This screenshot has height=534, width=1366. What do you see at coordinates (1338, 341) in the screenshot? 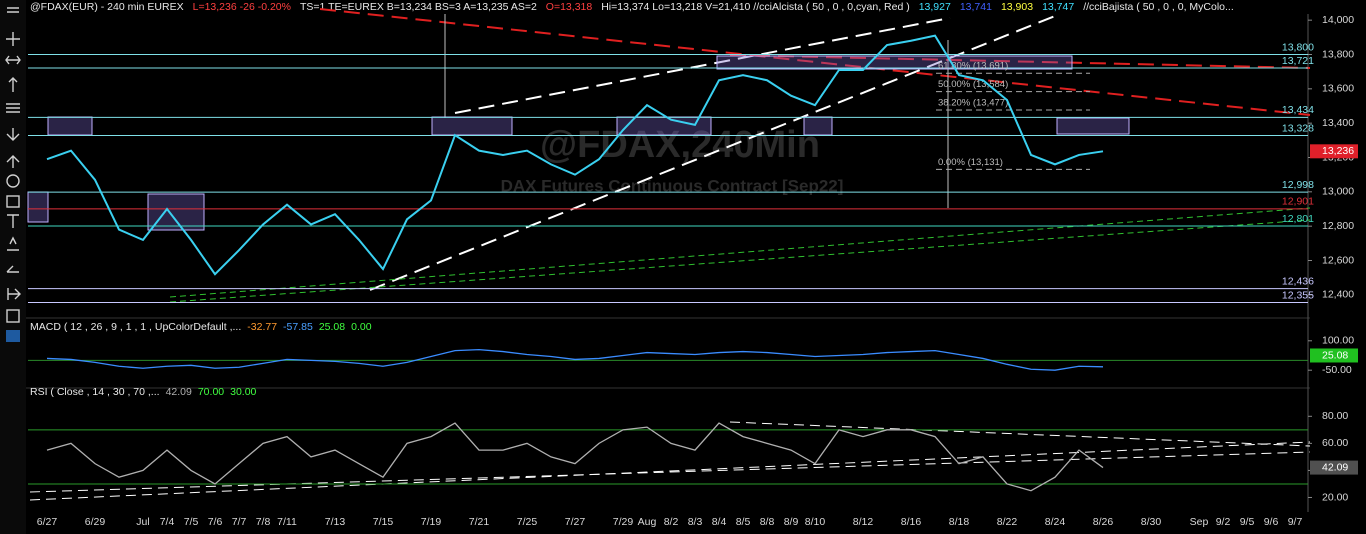
I see `y-tick-label: 100.00` at bounding box center [1338, 341].